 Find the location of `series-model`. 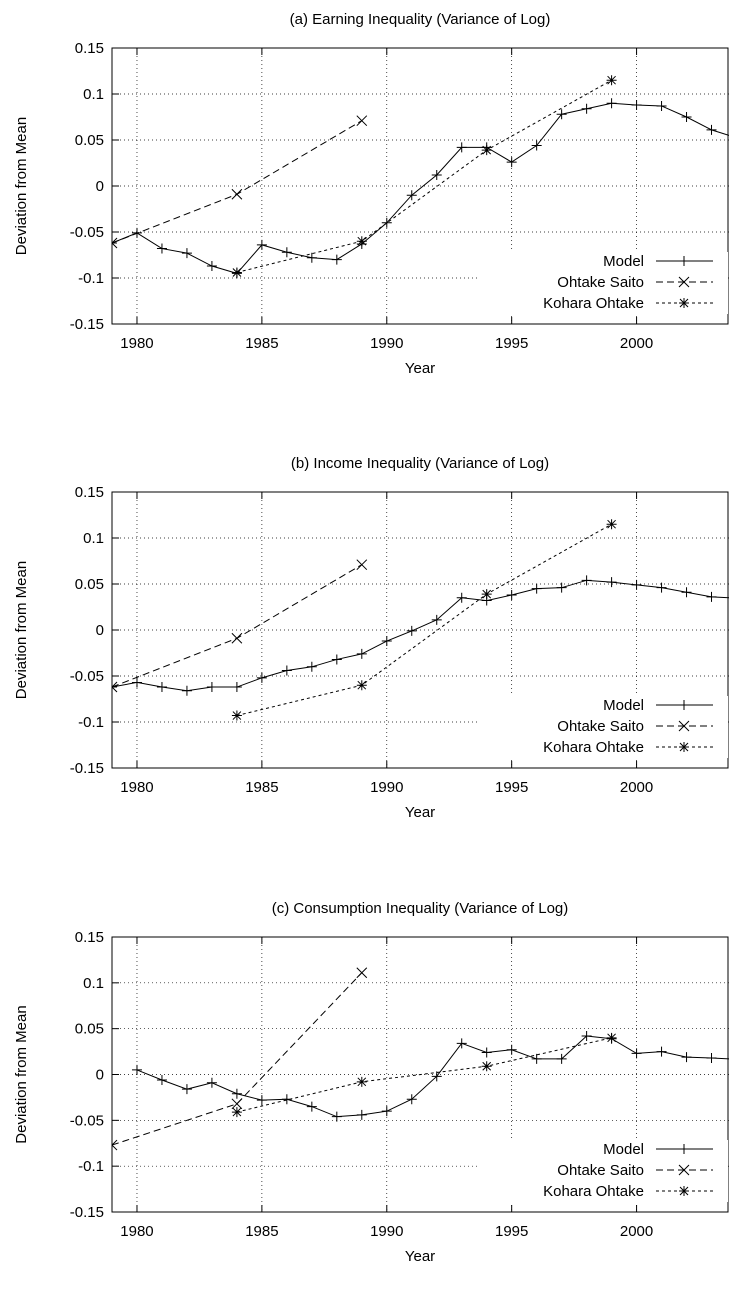

series-model is located at coordinates (420, 188).